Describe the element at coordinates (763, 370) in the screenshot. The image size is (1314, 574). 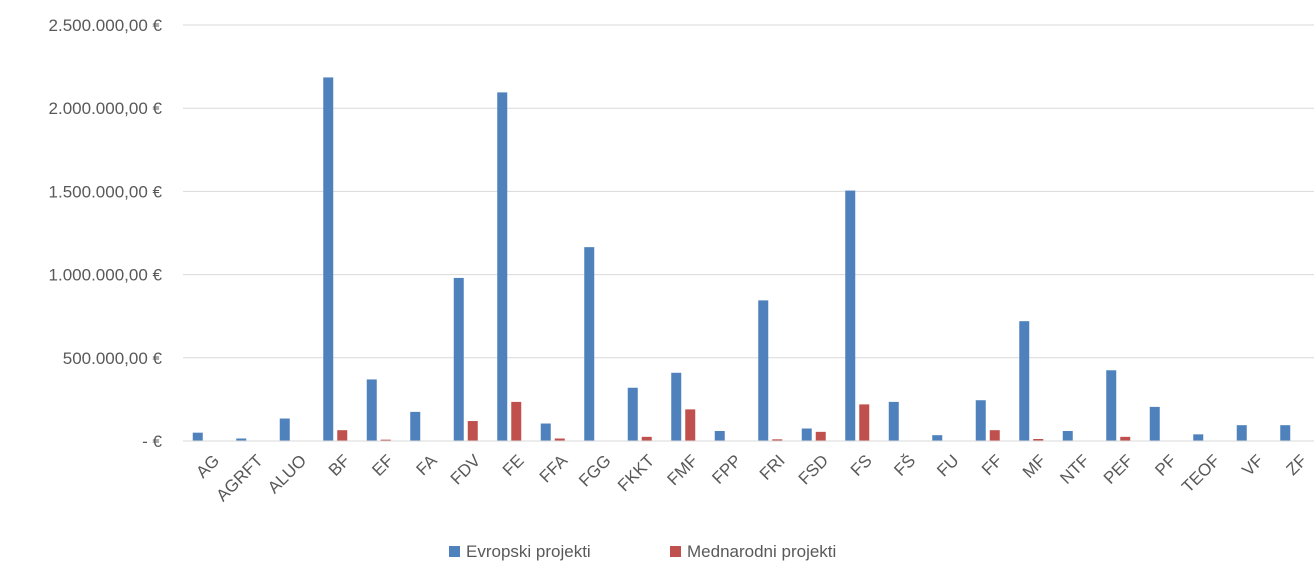
I see `bar-evropski-fri` at that location.